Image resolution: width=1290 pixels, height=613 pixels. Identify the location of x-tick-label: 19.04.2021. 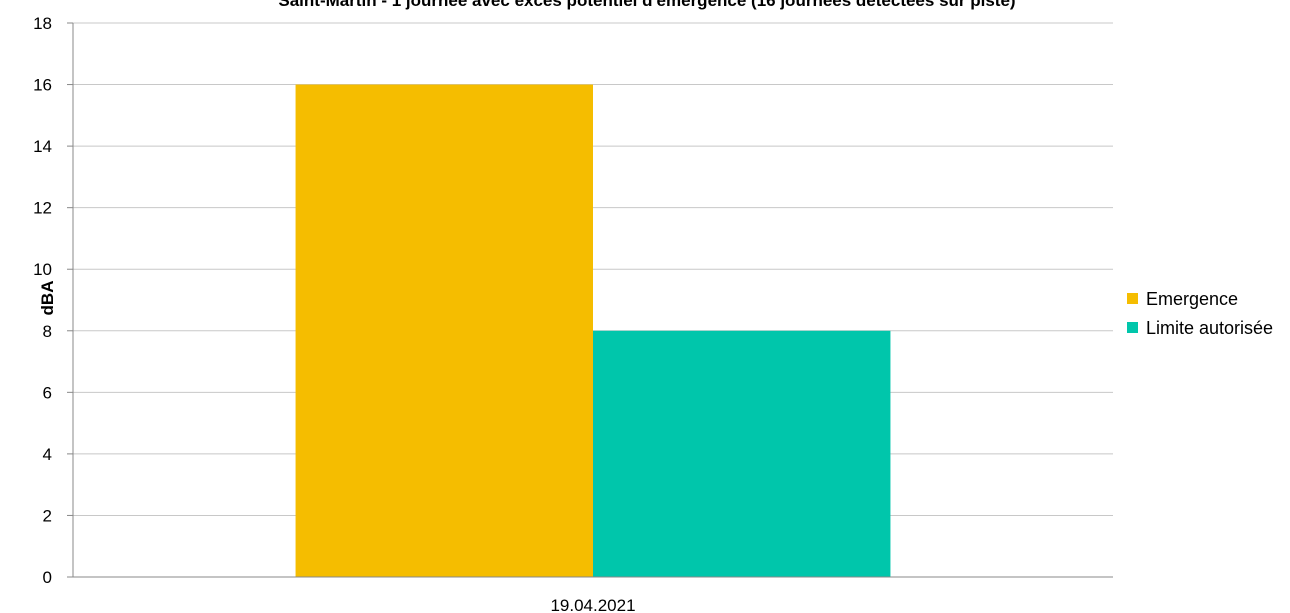
(592, 604).